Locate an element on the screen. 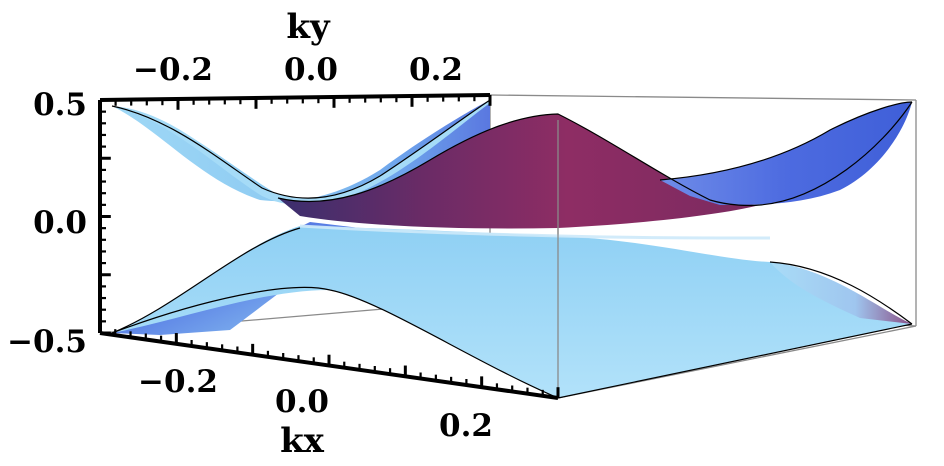 Image resolution: width=944 pixels, height=466 pixels. upper-band-edge-right is located at coordinates (786, 141).